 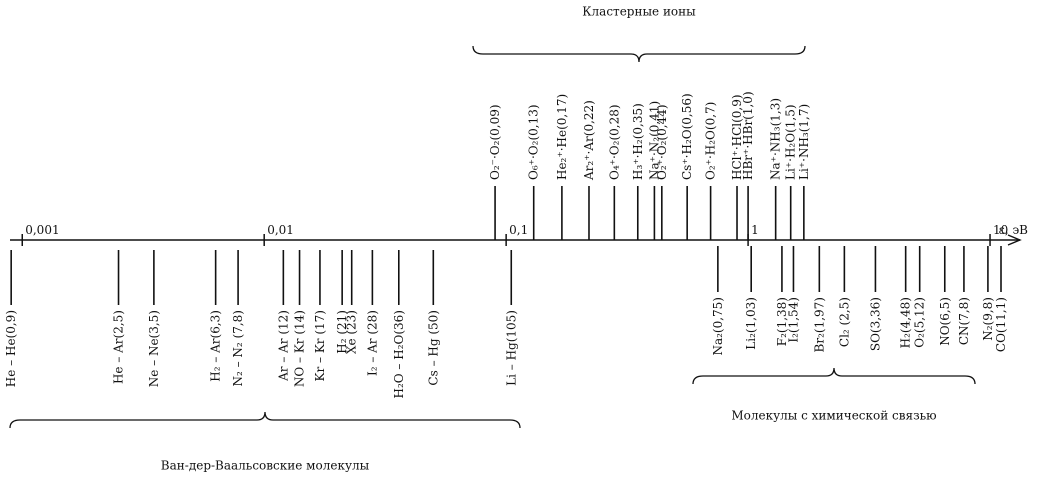 What do you see at coordinates (639, 12) in the screenshot?
I see `group-label: Кластерные ионы` at bounding box center [639, 12].